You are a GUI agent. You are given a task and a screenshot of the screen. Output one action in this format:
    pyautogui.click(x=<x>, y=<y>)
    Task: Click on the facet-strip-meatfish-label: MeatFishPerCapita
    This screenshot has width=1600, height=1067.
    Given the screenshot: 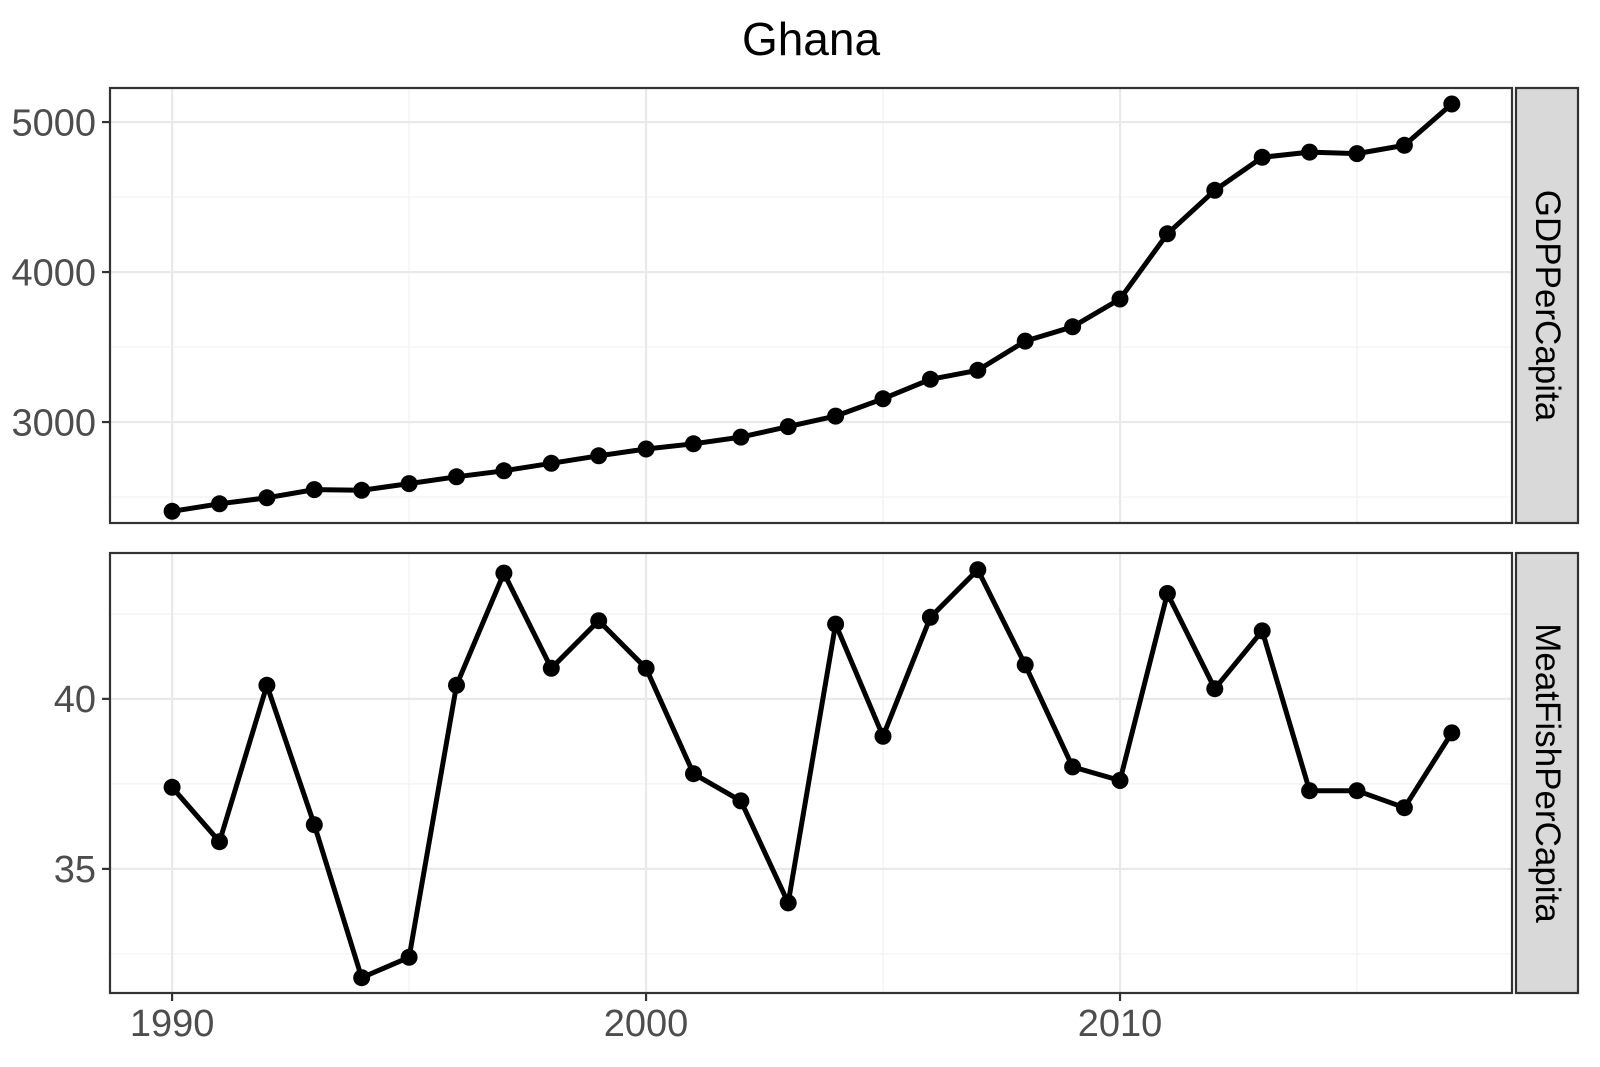 What is the action you would take?
    pyautogui.click(x=1547, y=773)
    